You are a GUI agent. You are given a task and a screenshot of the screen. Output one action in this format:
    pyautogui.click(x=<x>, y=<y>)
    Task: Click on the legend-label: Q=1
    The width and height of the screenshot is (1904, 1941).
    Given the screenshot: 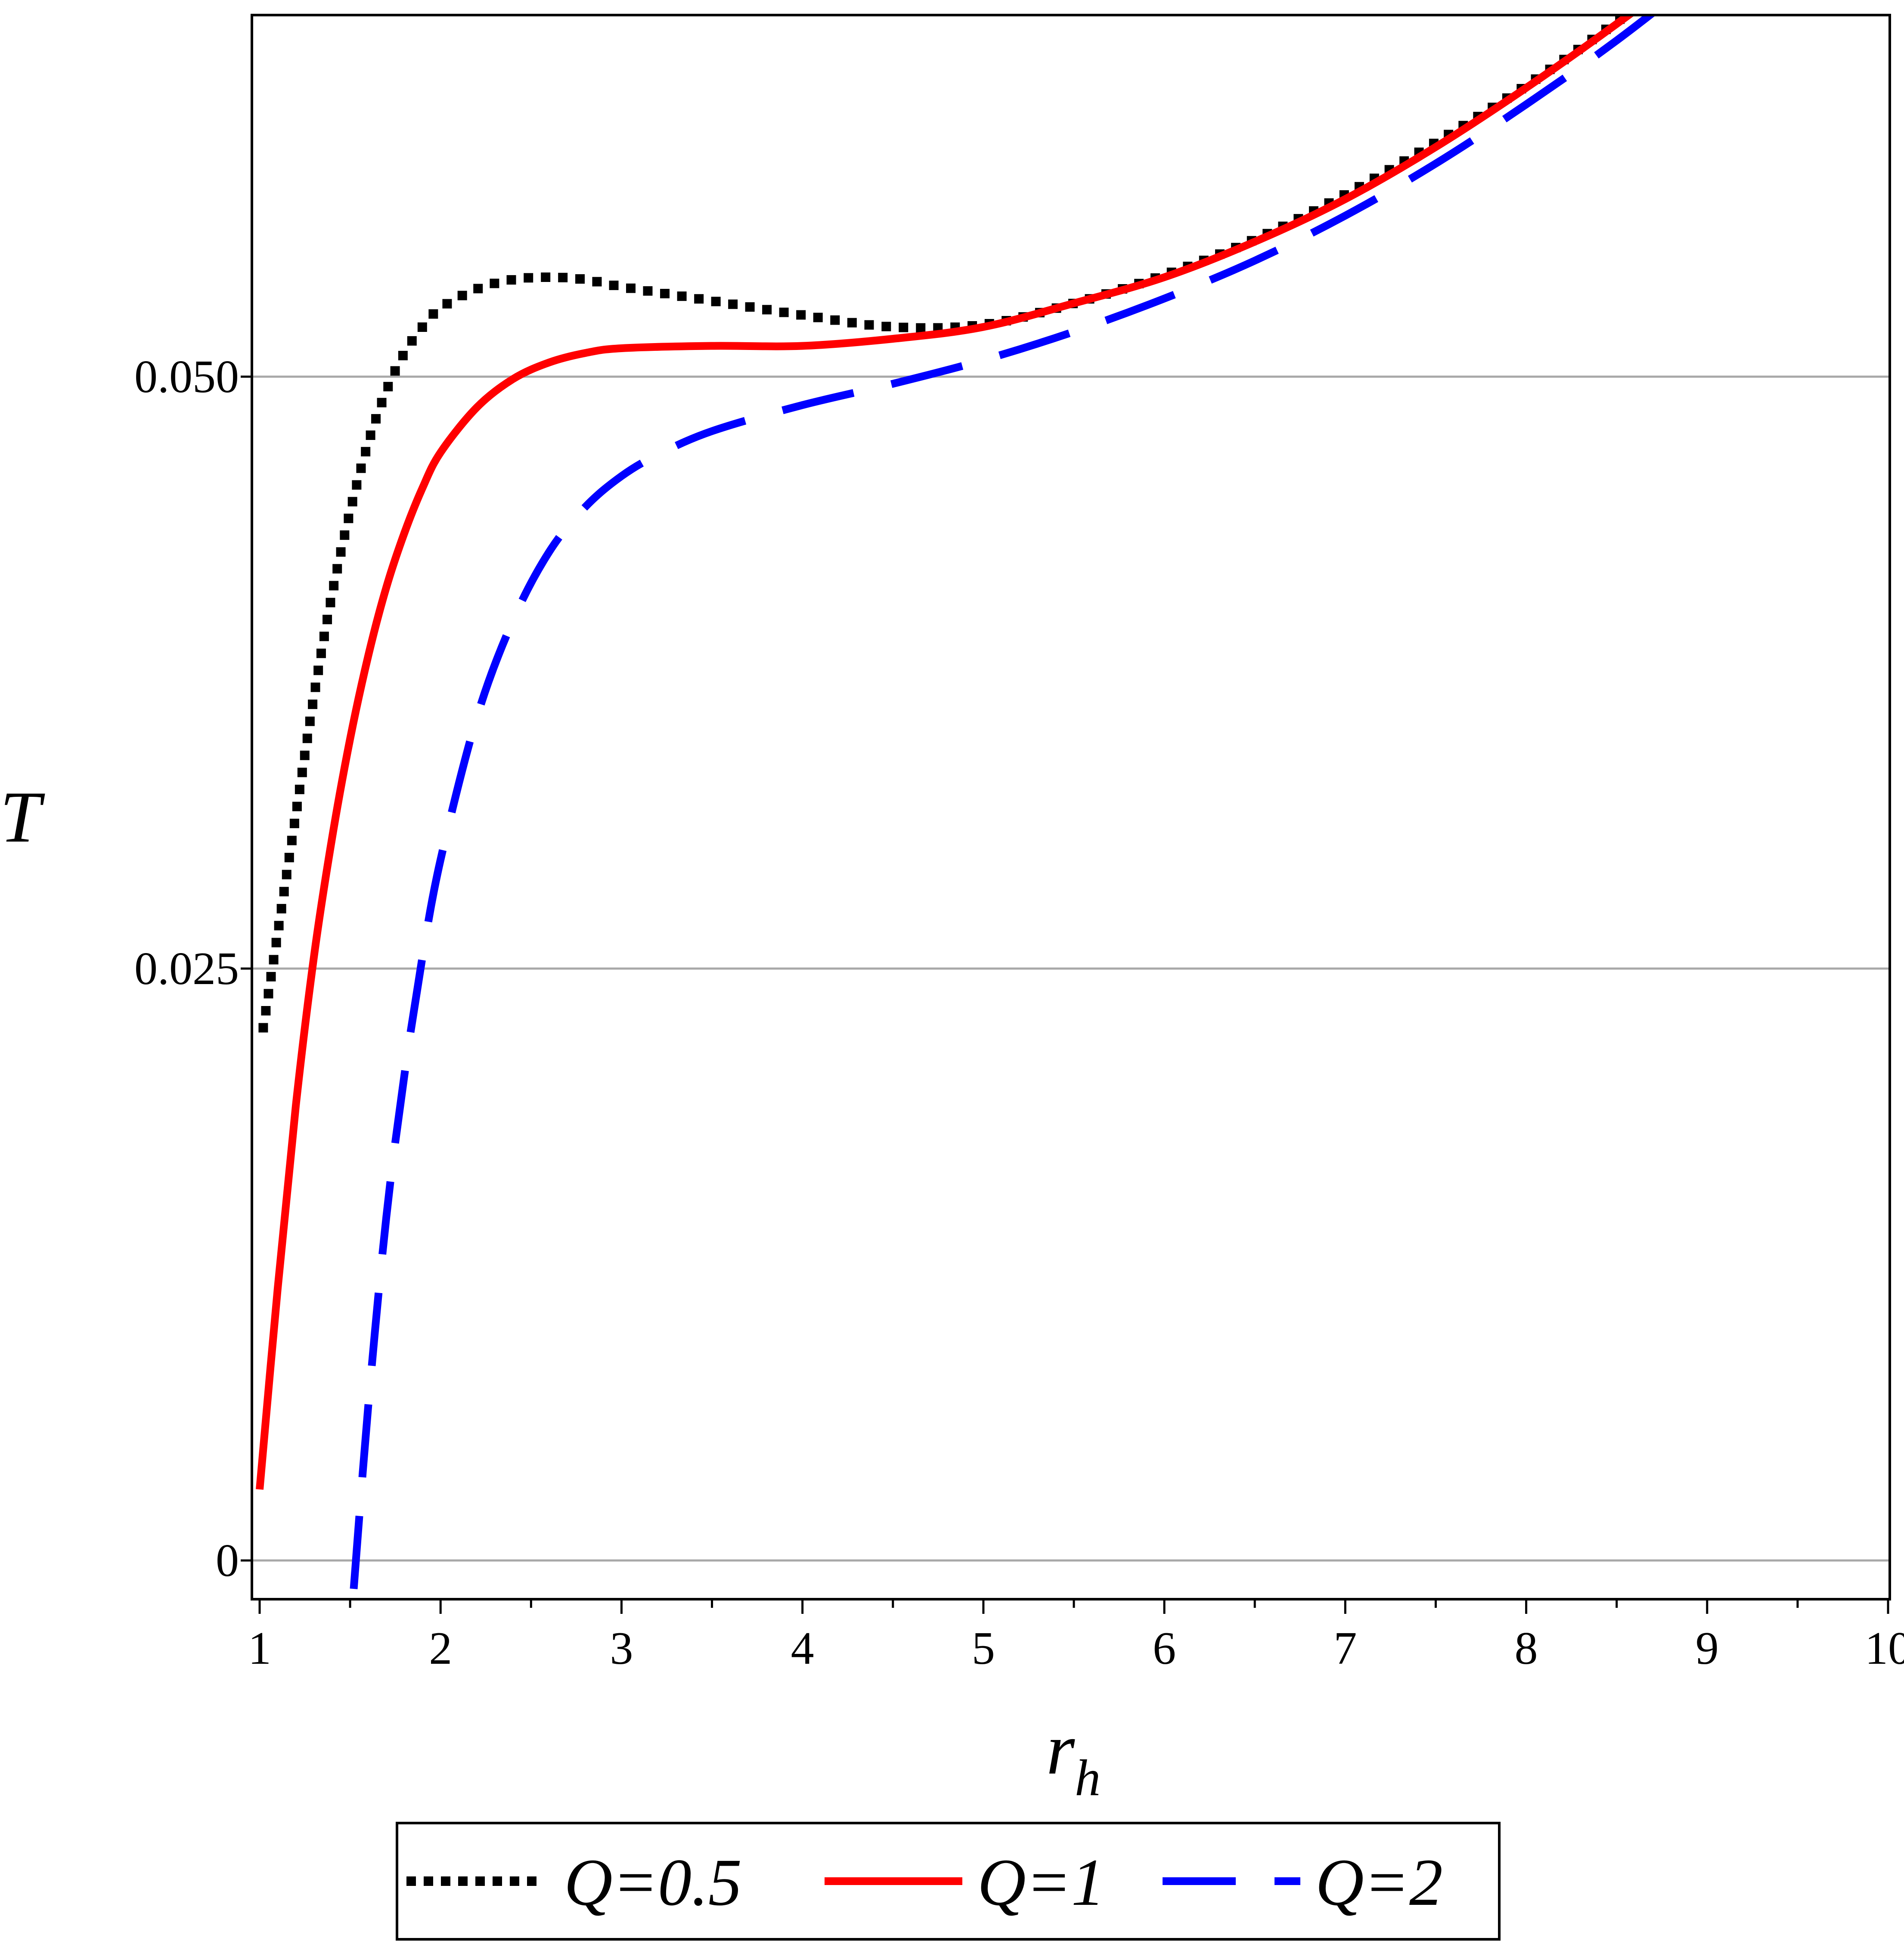 What is the action you would take?
    pyautogui.click(x=1041, y=1882)
    